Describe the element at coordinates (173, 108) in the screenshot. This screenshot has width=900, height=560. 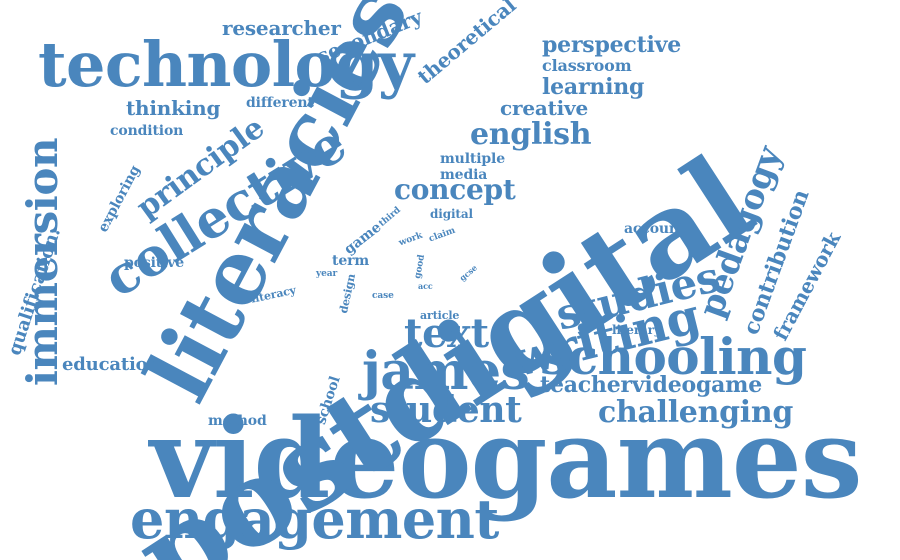
I see `word-thinking: thinking` at that location.